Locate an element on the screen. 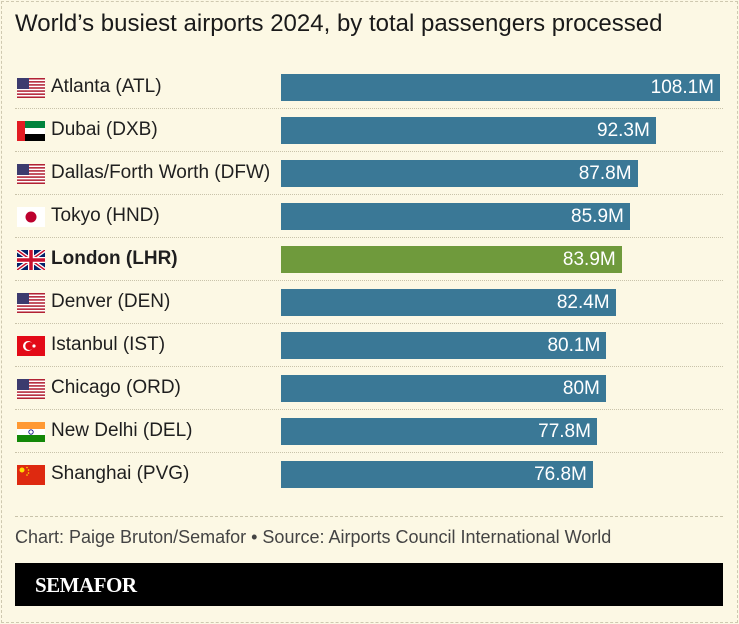  bar-row: Atlanta (ATL) 108.1M is located at coordinates (369, 87).